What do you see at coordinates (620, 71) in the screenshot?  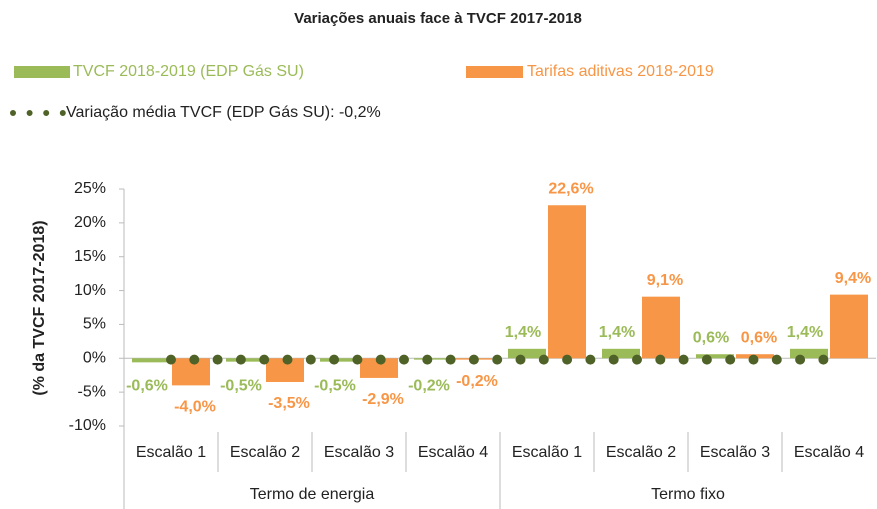 I see `legend-label: Tarifas aditivas 2018-2019` at bounding box center [620, 71].